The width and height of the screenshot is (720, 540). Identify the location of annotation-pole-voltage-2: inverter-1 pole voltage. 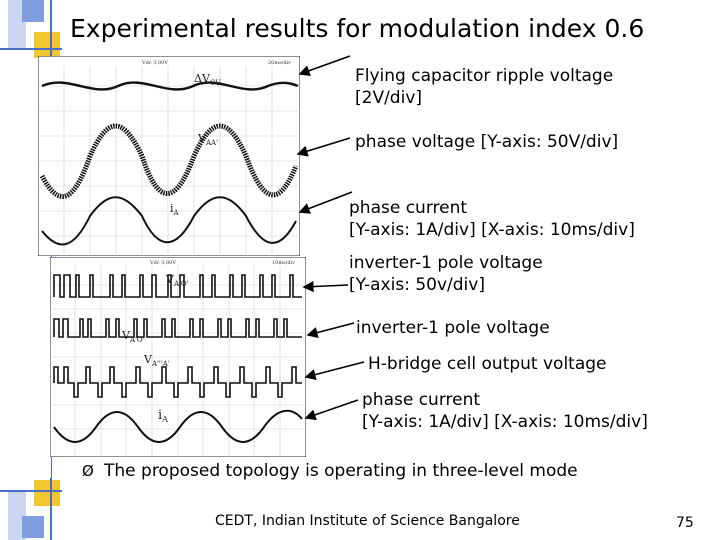
(453, 328).